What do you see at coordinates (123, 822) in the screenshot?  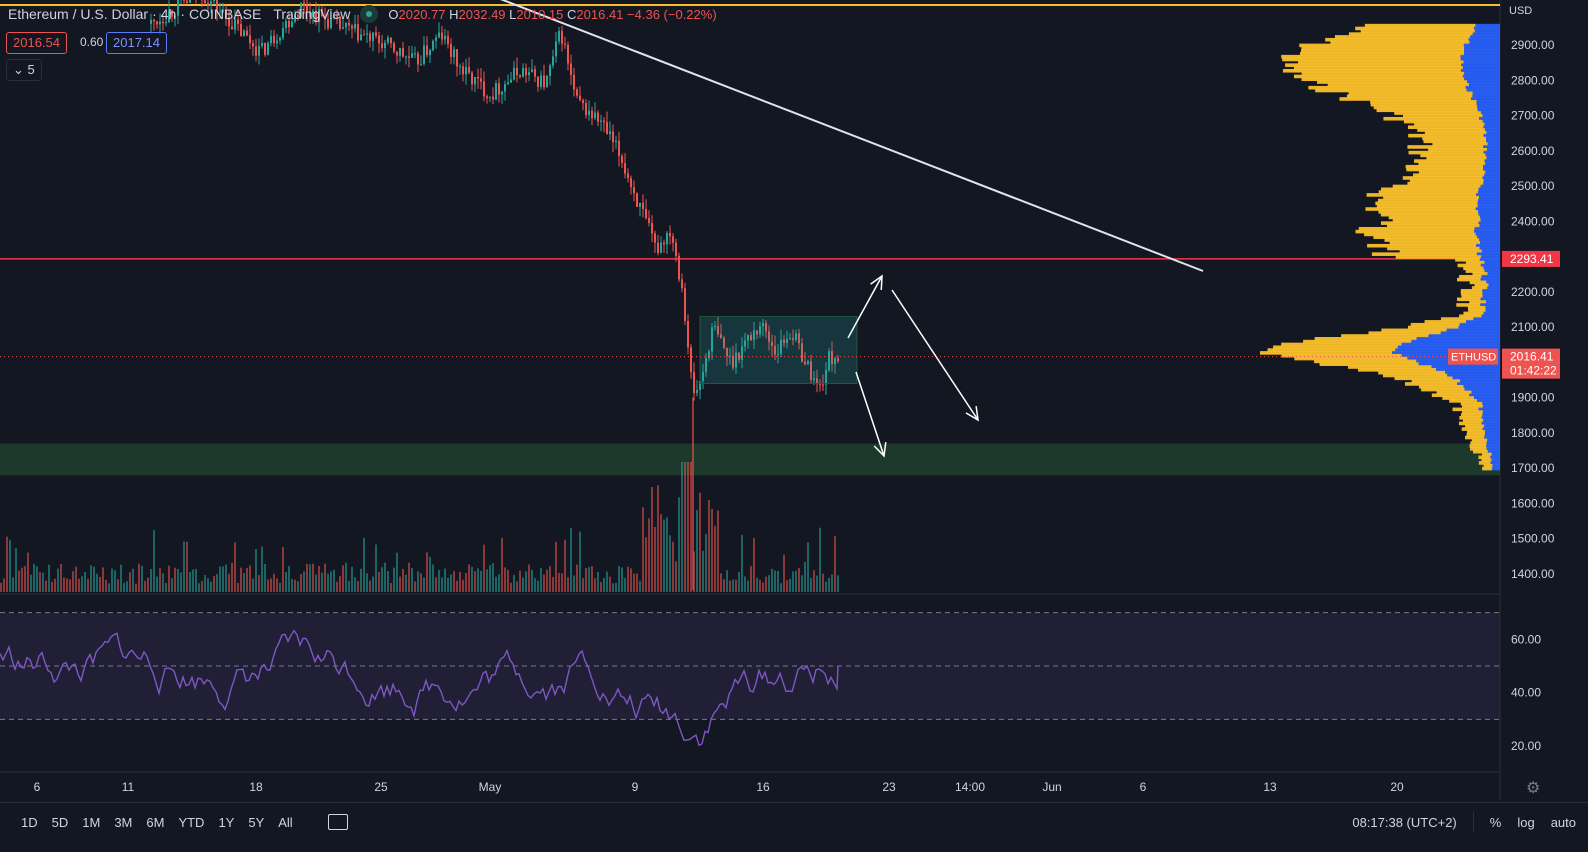 I see `timeframe-3m: 3M` at bounding box center [123, 822].